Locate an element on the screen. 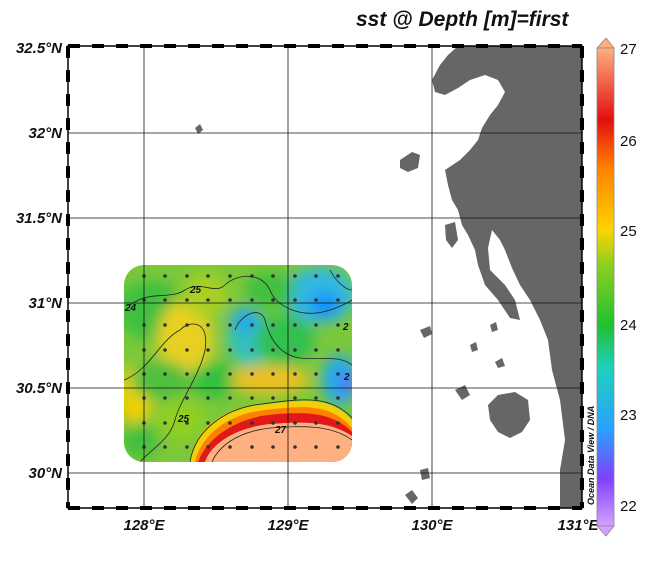  colorbar is located at coordinates (605, 287).